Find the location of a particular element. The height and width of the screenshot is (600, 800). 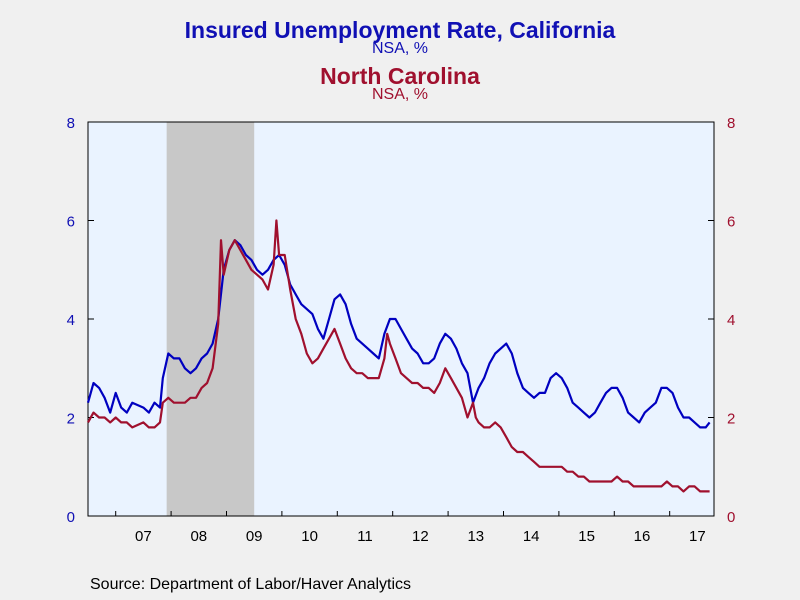

y-left-tick-label: 0 is located at coordinates (71, 517).